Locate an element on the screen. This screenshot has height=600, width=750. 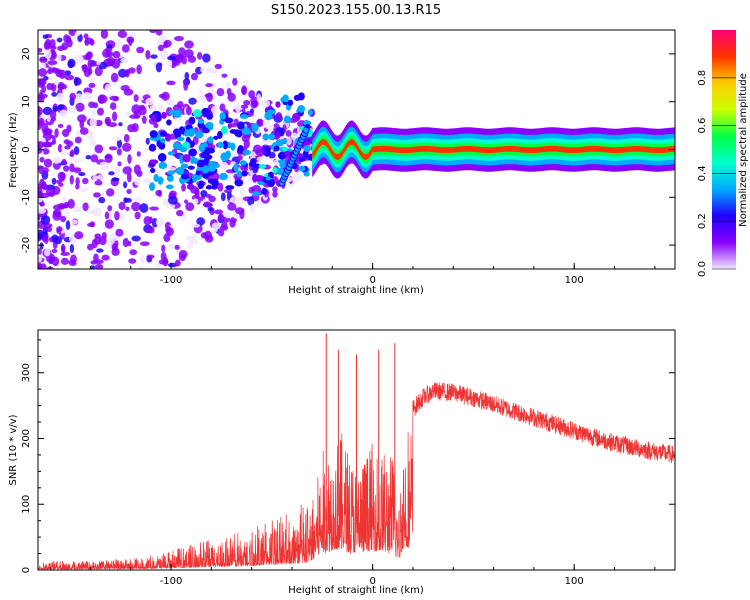
spectrogram-ytick-label: 20 is located at coordinates (26, 54).